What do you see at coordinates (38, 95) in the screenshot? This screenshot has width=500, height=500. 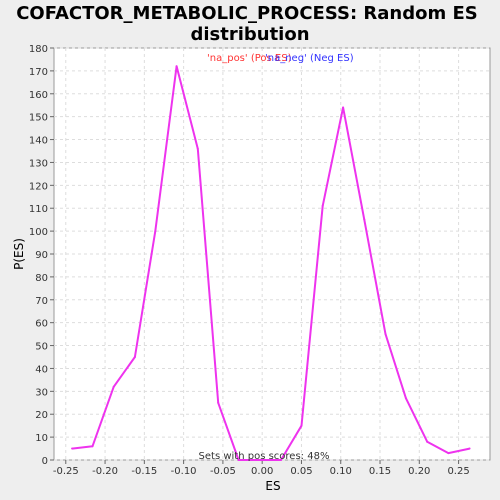 I see `y-tick-label: 160` at bounding box center [38, 95].